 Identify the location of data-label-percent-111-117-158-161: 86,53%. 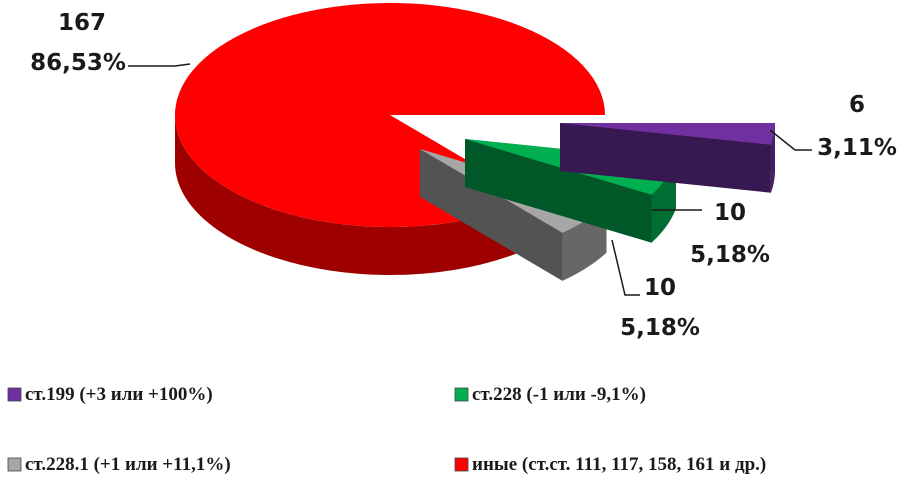
(78, 63).